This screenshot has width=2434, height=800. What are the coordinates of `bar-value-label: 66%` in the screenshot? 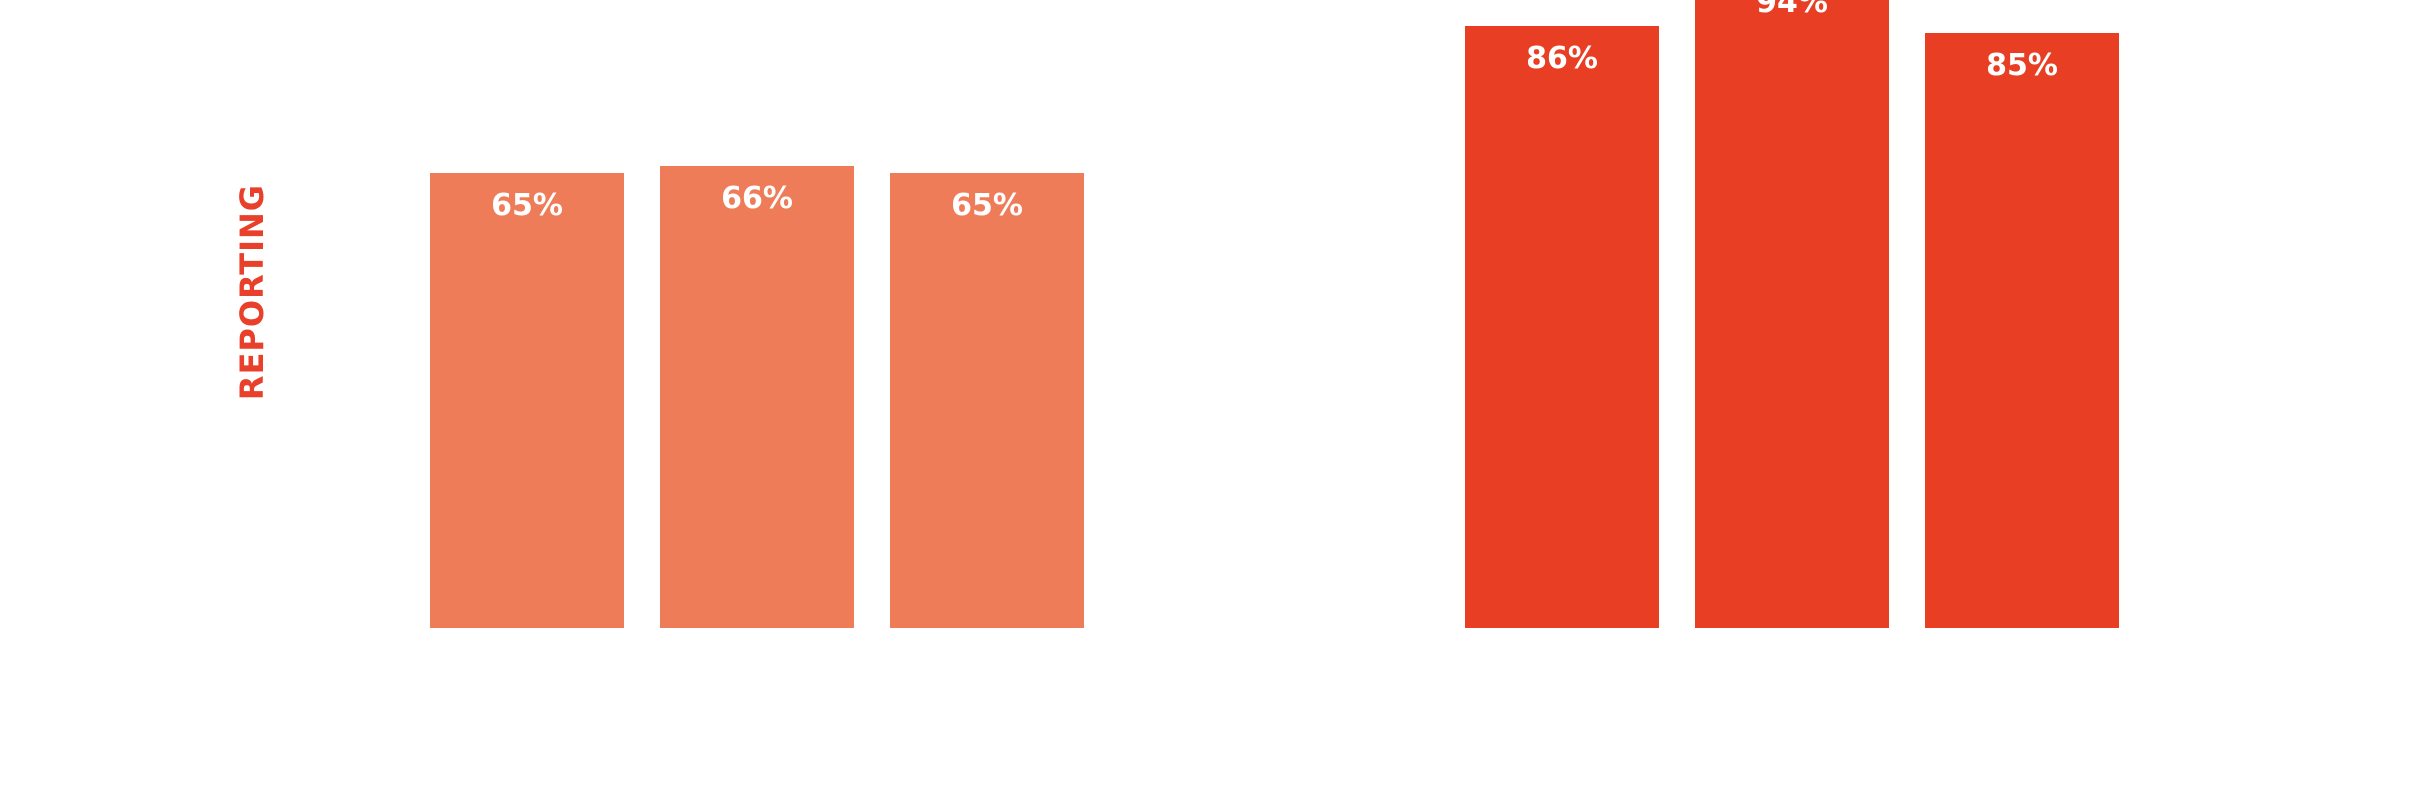 It's located at (757, 198).